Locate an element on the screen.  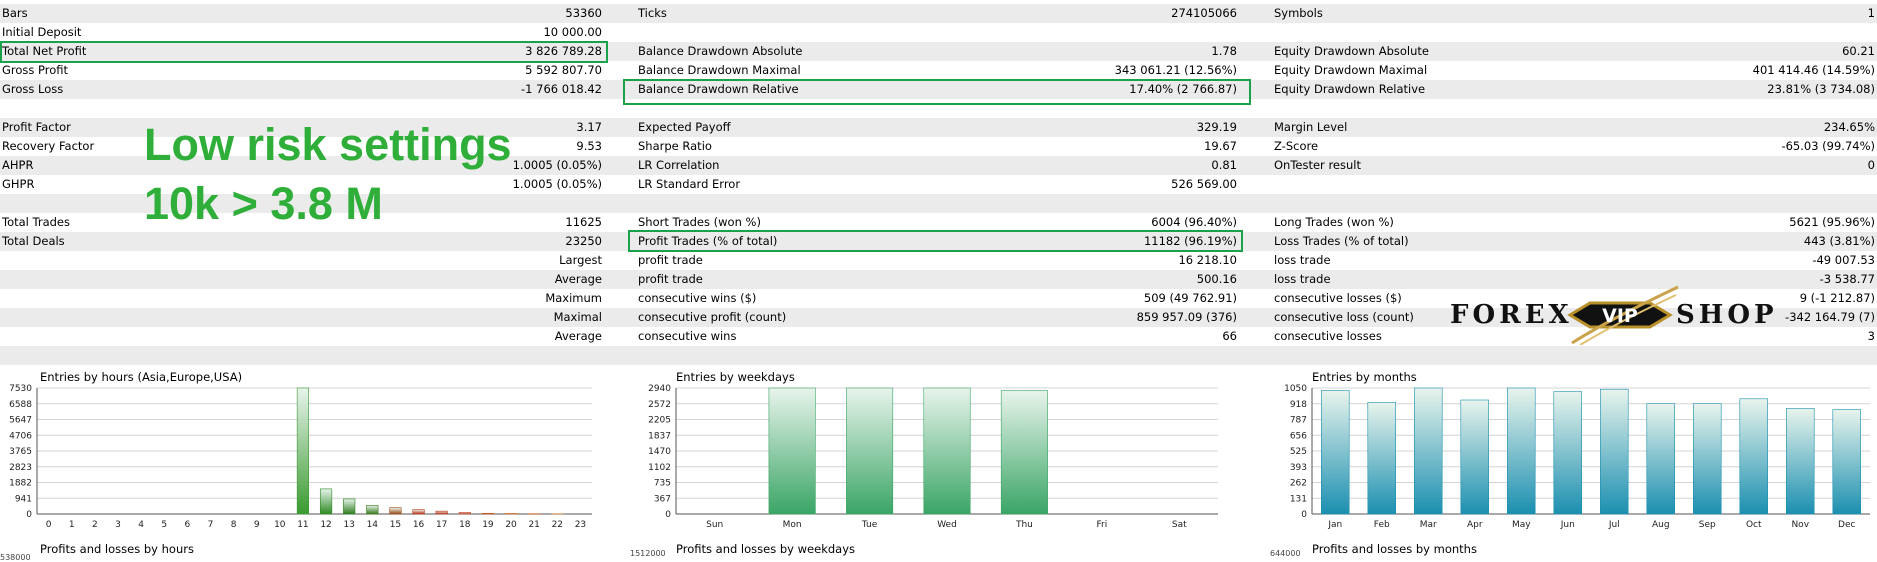
x-tick-label: 1 is located at coordinates (72, 525).